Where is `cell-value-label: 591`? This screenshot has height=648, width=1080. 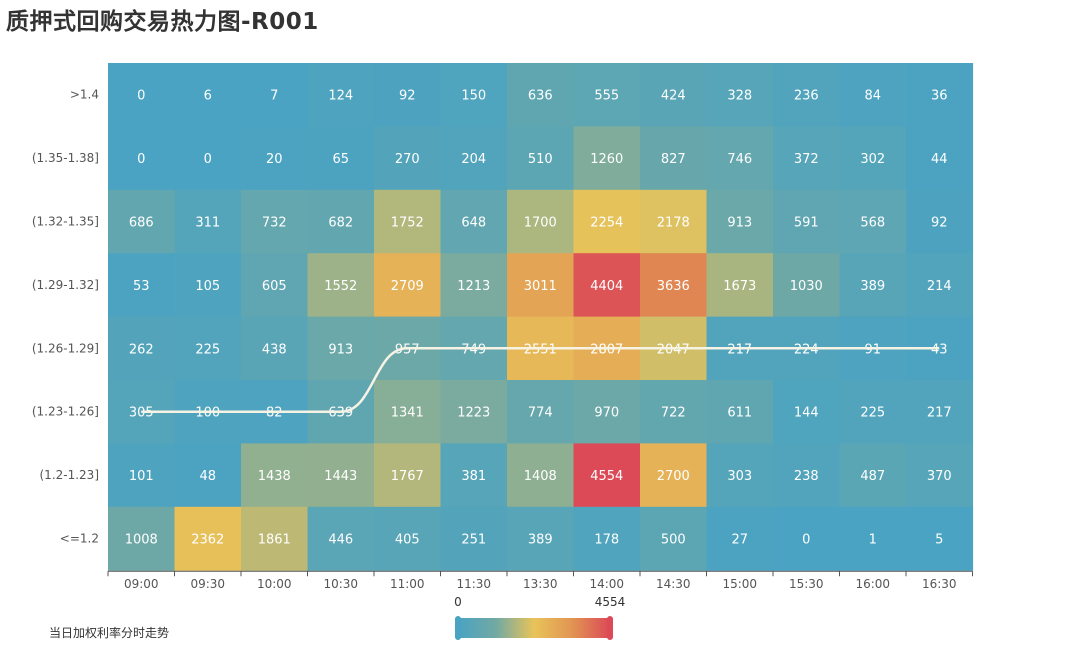 cell-value-label: 591 is located at coordinates (806, 223).